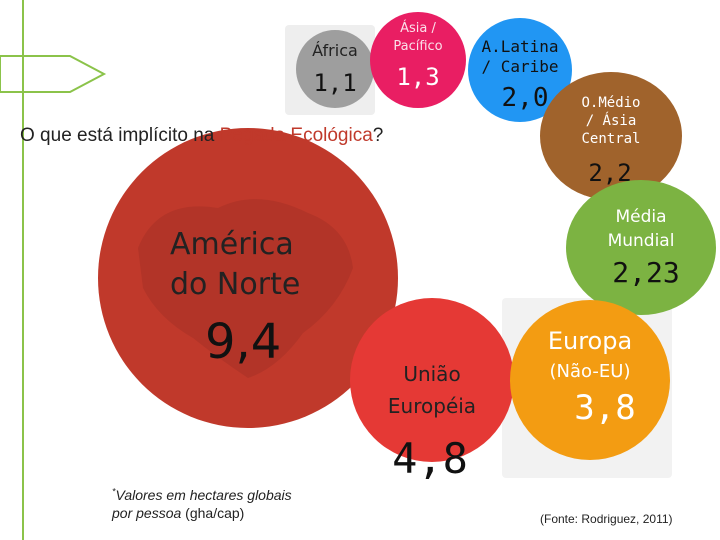 This screenshot has width=720, height=540. I want to click on label-world-average-1: Média, so click(641, 217).